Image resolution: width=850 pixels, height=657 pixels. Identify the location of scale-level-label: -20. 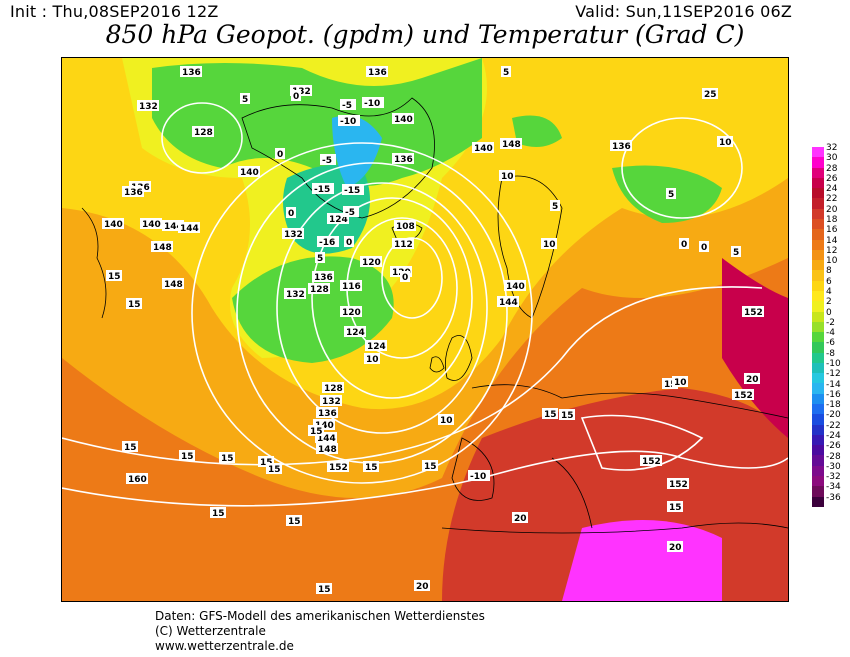
(833, 415).